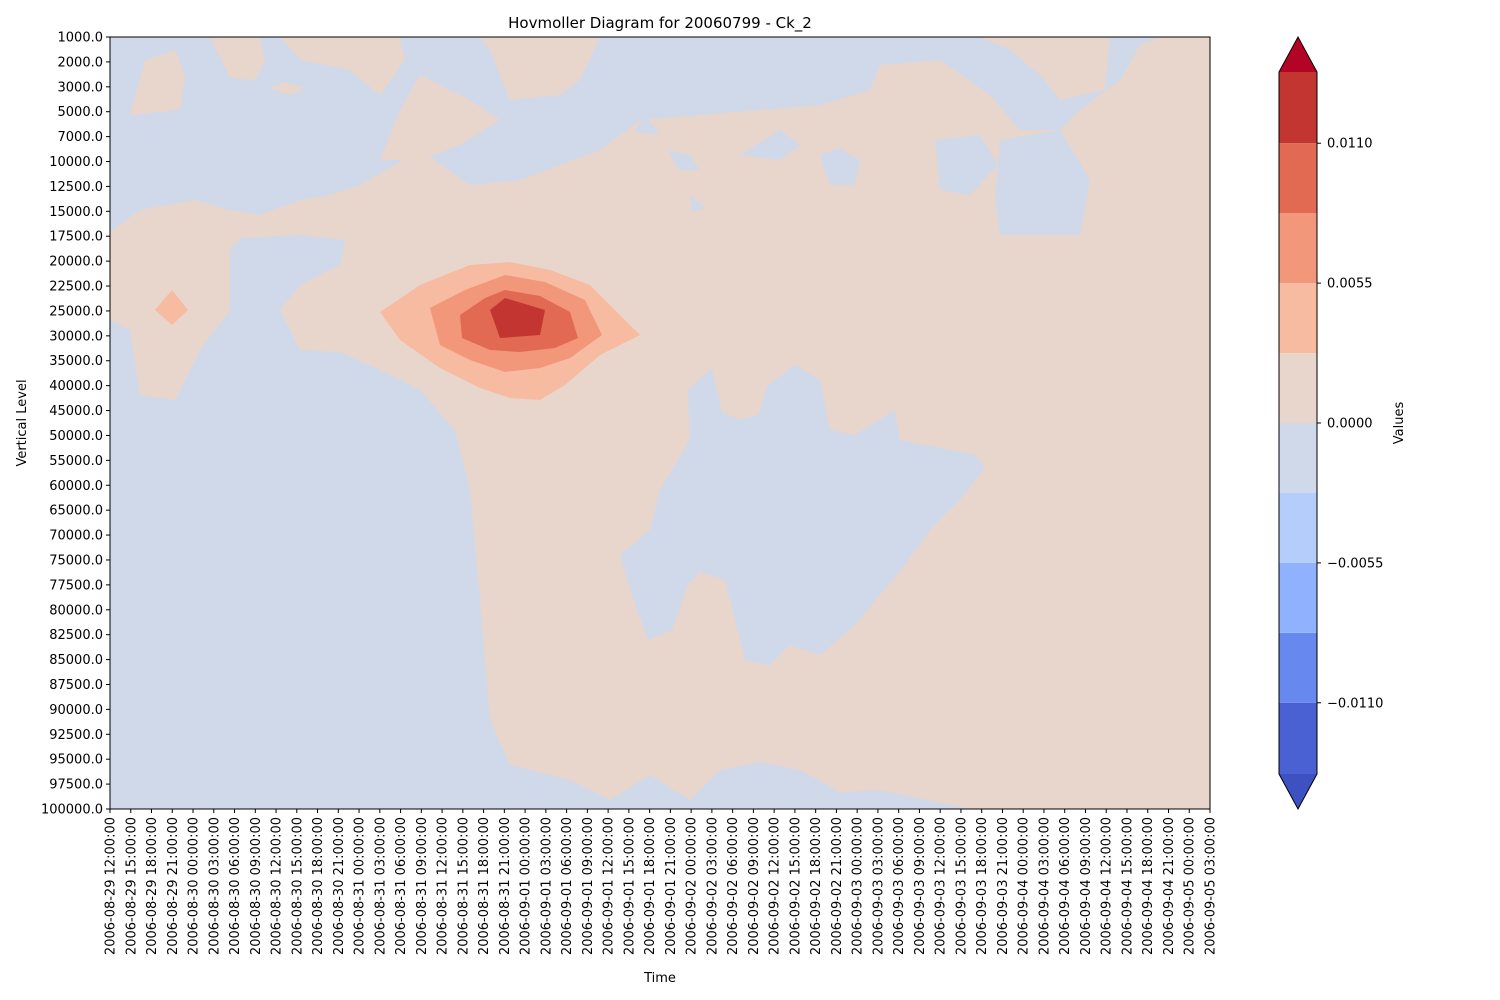 Image resolution: width=1500 pixels, height=1000 pixels. I want to click on y-tick-label: 82500.0, so click(76, 635).